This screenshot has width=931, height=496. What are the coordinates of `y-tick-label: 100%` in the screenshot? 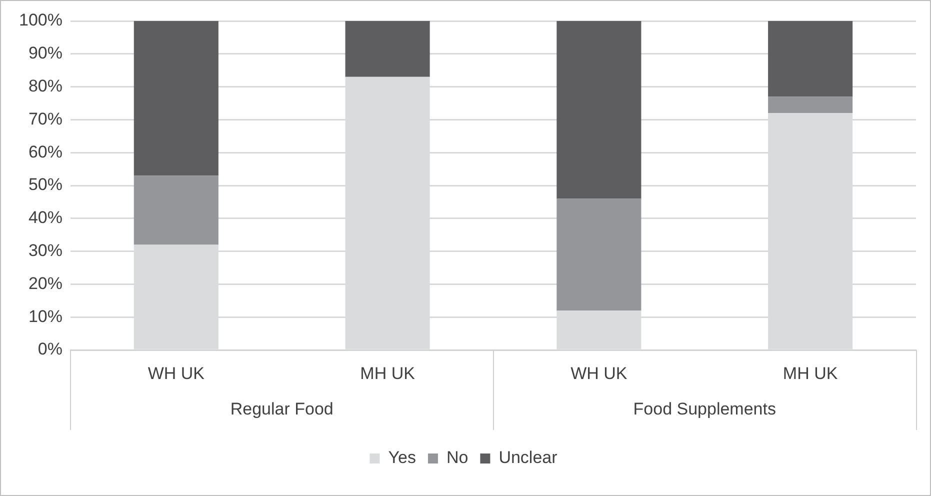 It's located at (40, 20).